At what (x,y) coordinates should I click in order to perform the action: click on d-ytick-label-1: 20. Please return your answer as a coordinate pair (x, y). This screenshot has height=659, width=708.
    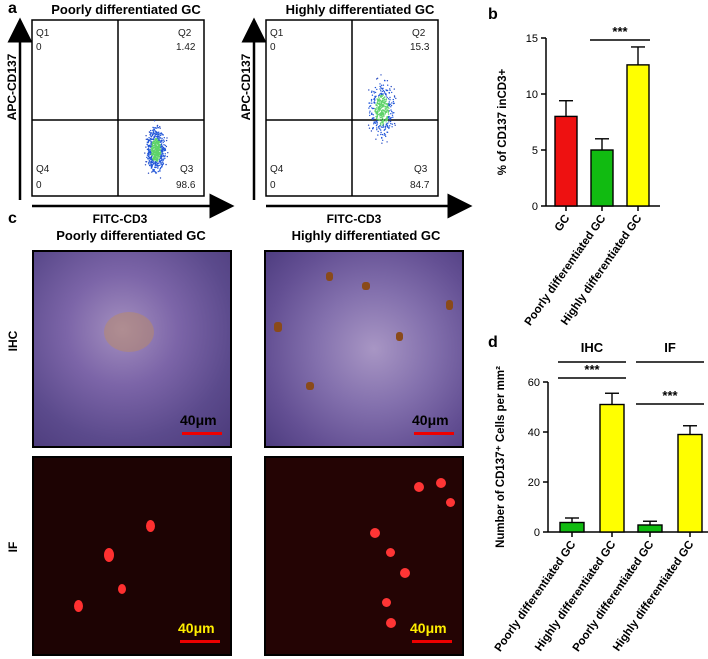
    Looking at the image, I should click on (534, 483).